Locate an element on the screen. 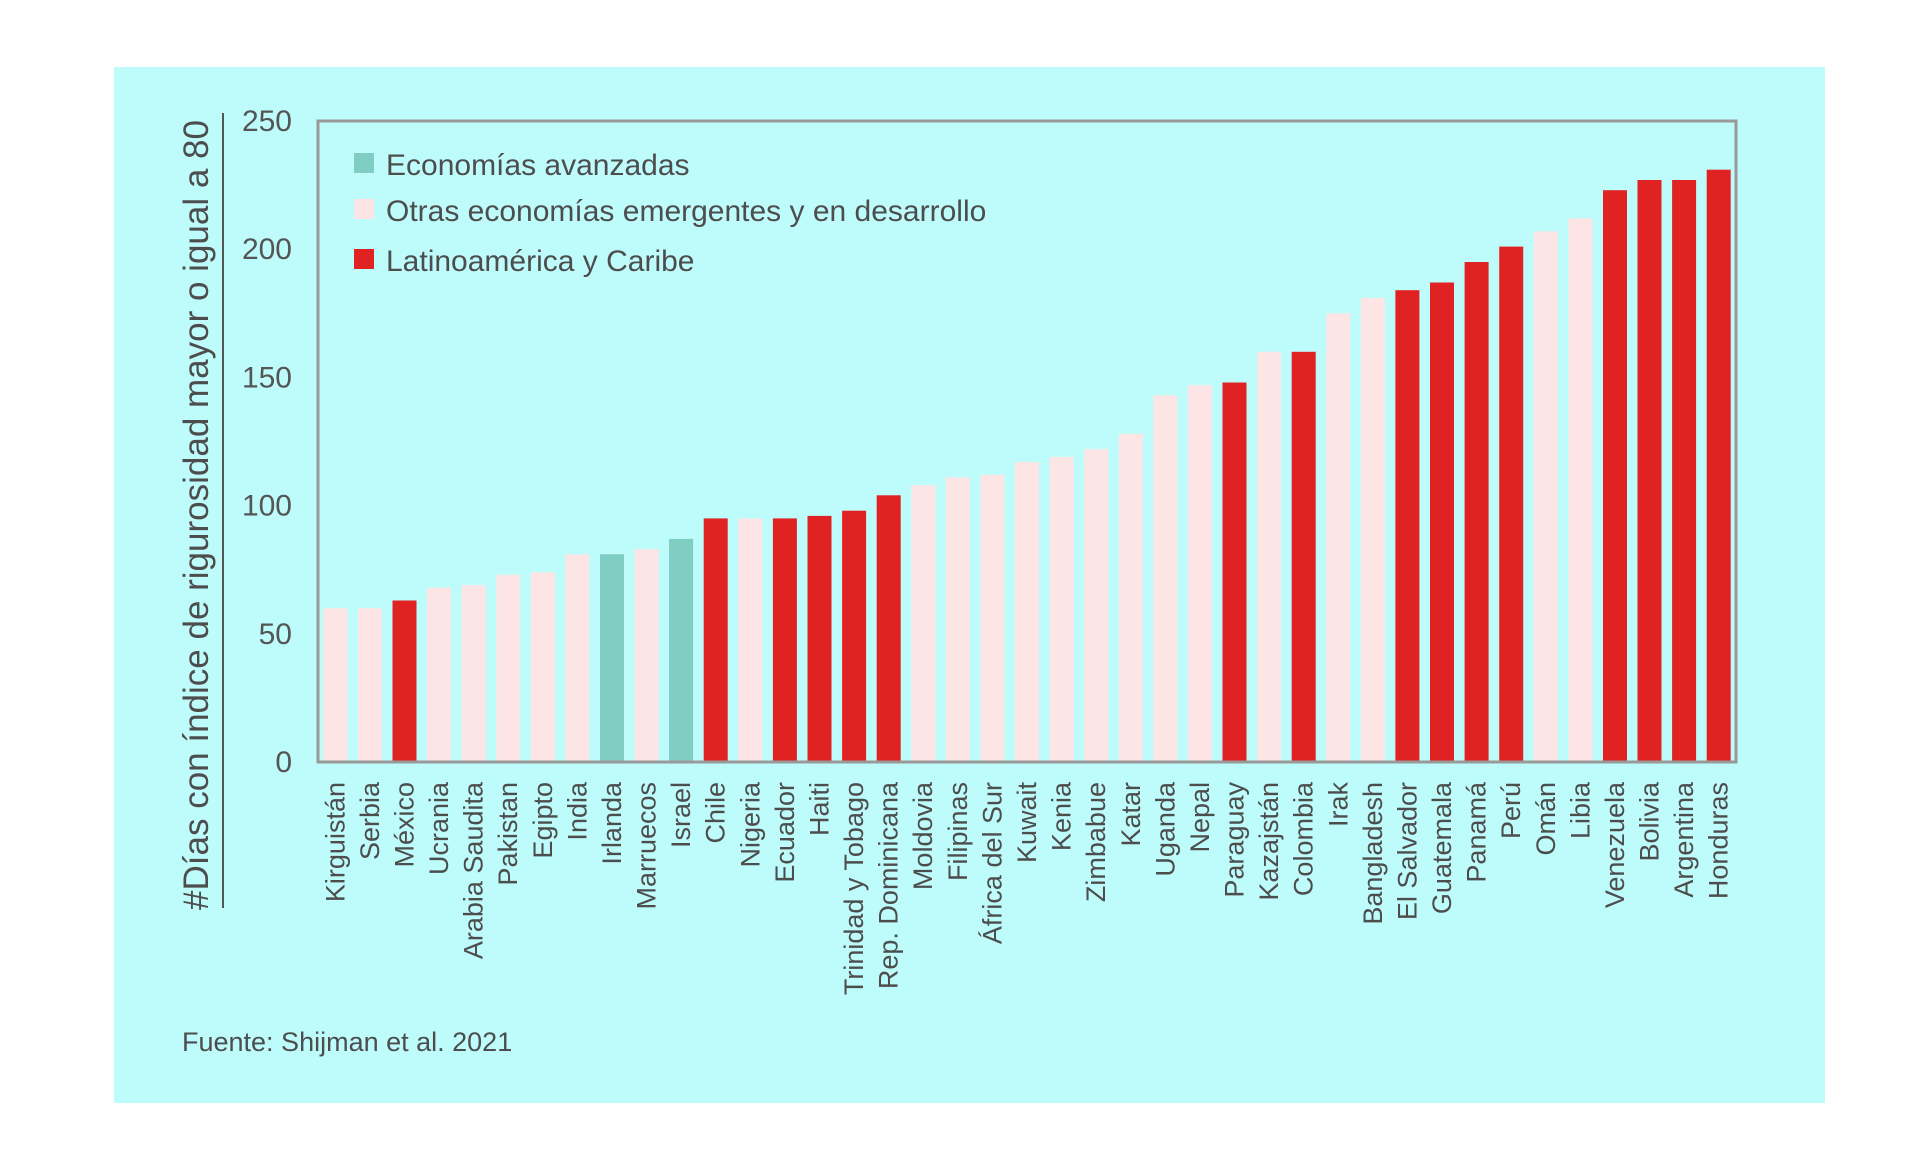  x-tick-label: México is located at coordinates (405, 825).